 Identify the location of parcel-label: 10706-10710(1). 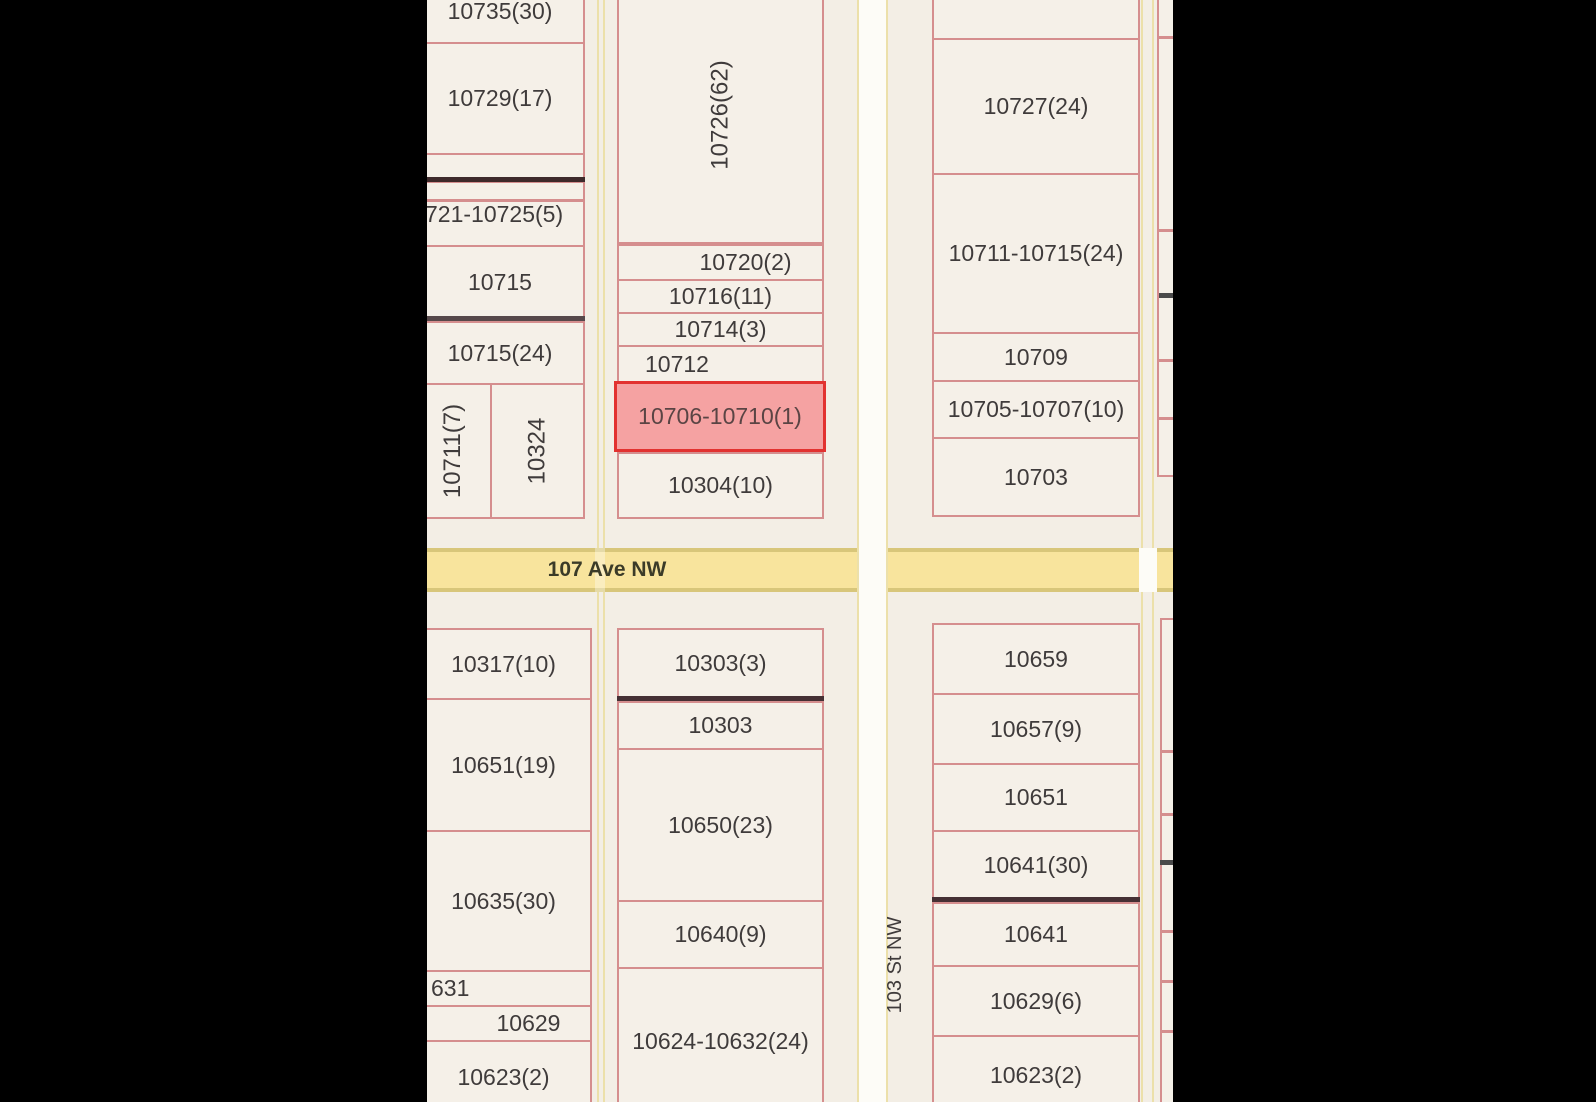
(720, 416).